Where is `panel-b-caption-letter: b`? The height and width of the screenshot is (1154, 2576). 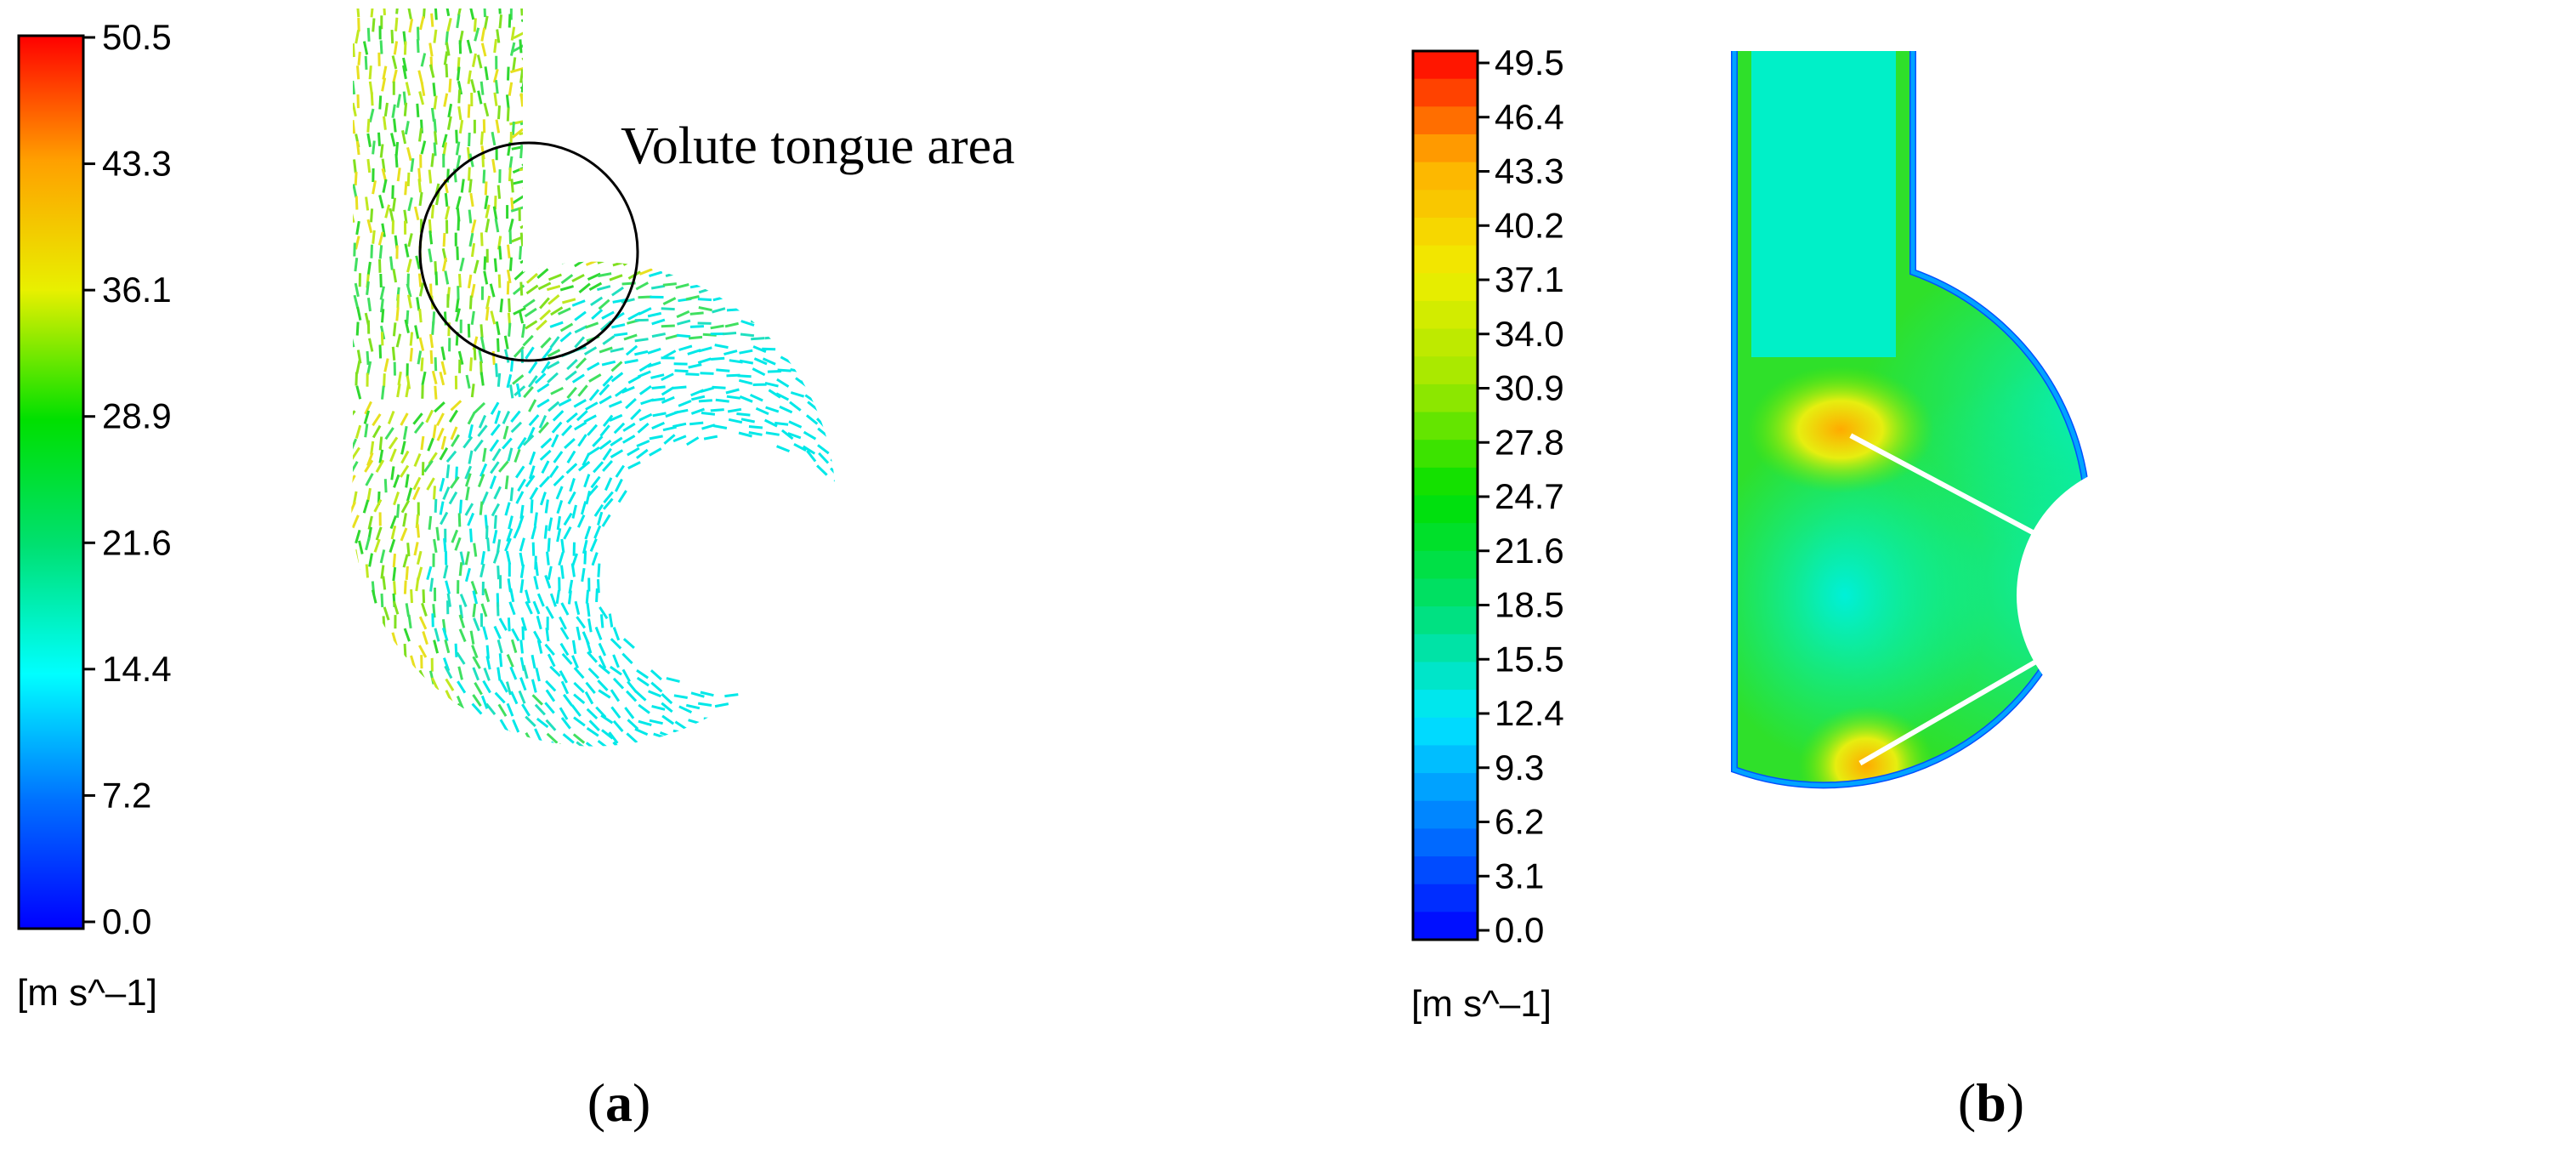
panel-b-caption-letter: b is located at coordinates (1991, 1102).